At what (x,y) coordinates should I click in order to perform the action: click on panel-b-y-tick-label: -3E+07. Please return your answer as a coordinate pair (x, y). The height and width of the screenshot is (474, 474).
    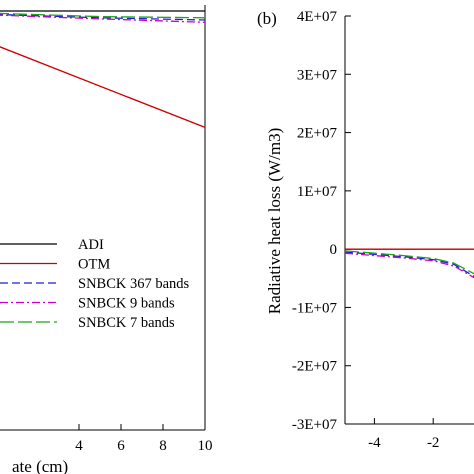
    Looking at the image, I should click on (315, 425).